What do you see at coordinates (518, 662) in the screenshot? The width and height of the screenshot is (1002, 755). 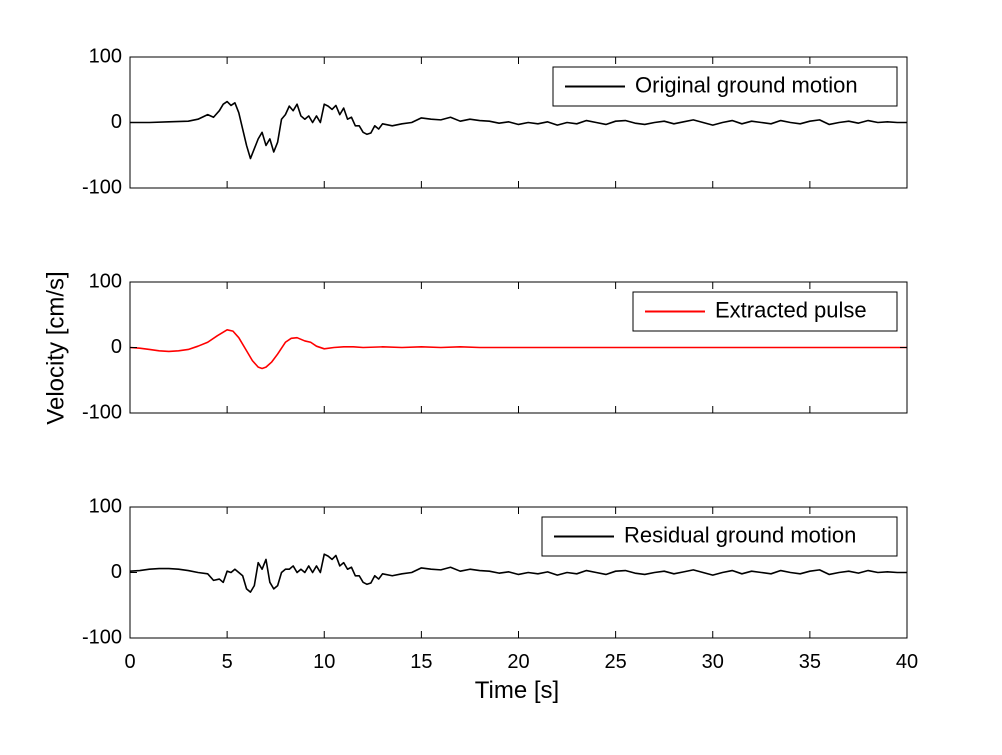 I see `x-tick-label: 20` at bounding box center [518, 662].